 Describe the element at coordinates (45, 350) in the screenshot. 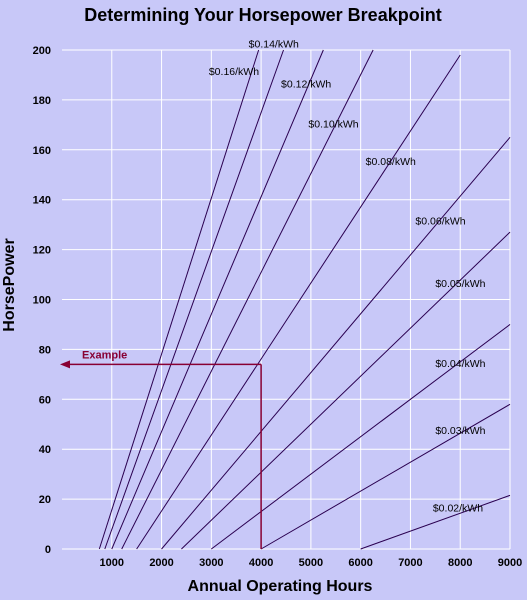

I see `y-tick-label: 80` at that location.